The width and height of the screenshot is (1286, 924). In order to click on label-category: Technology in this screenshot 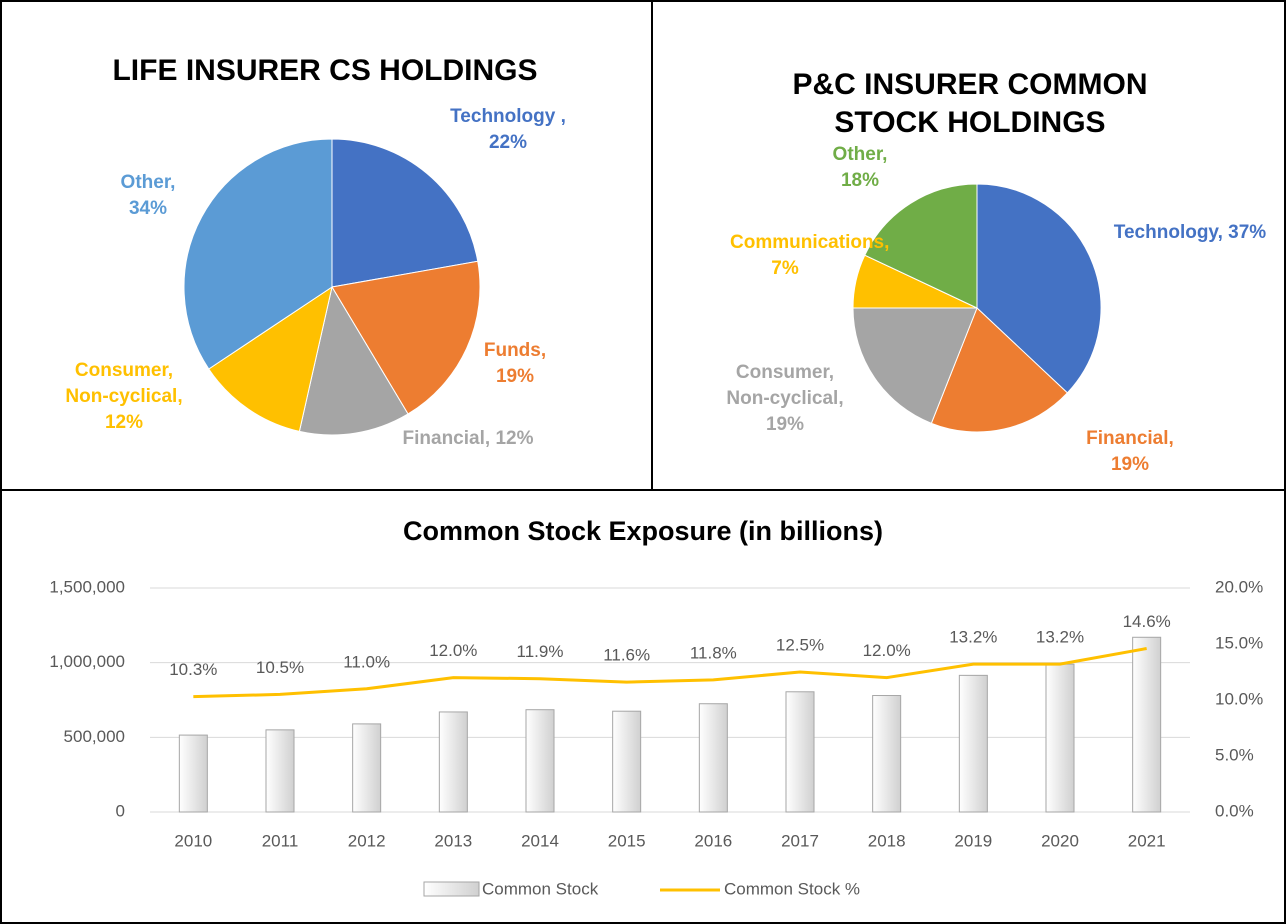, I will do `click(503, 116)`.